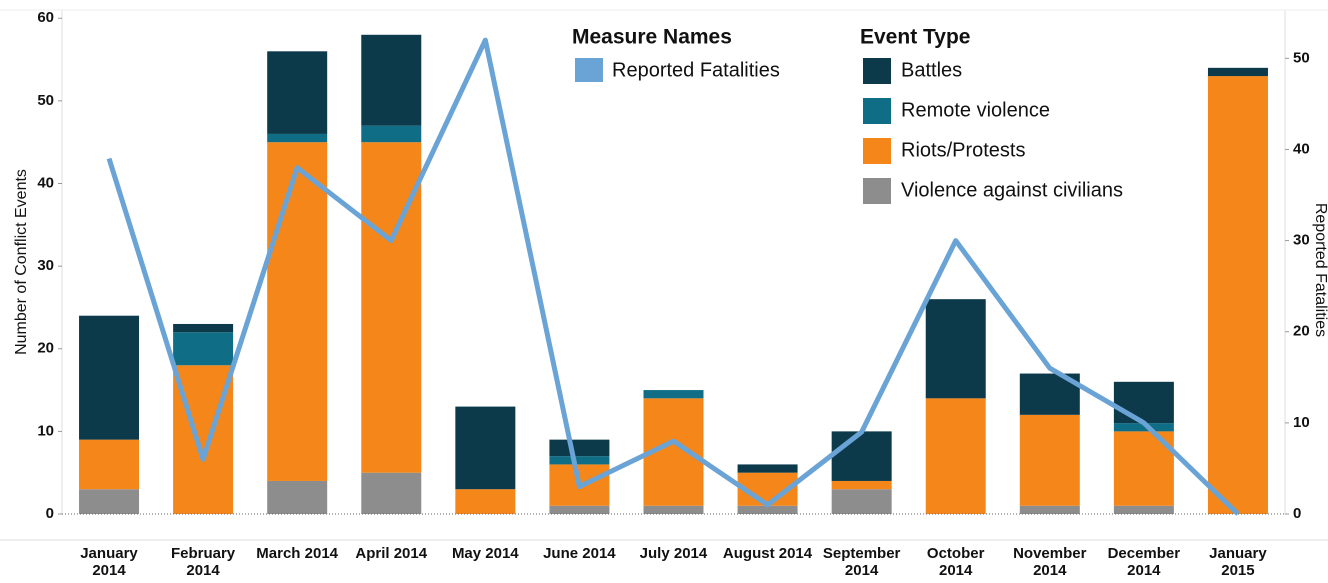  What do you see at coordinates (652, 37) in the screenshot?
I see `legend-title: Measure Names` at bounding box center [652, 37].